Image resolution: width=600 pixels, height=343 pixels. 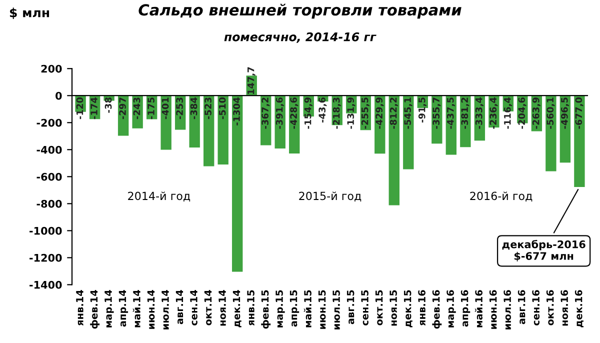 What do you see at coordinates (494, 113) in the screenshot?
I see `data-label: -236,4` at bounding box center [494, 113].